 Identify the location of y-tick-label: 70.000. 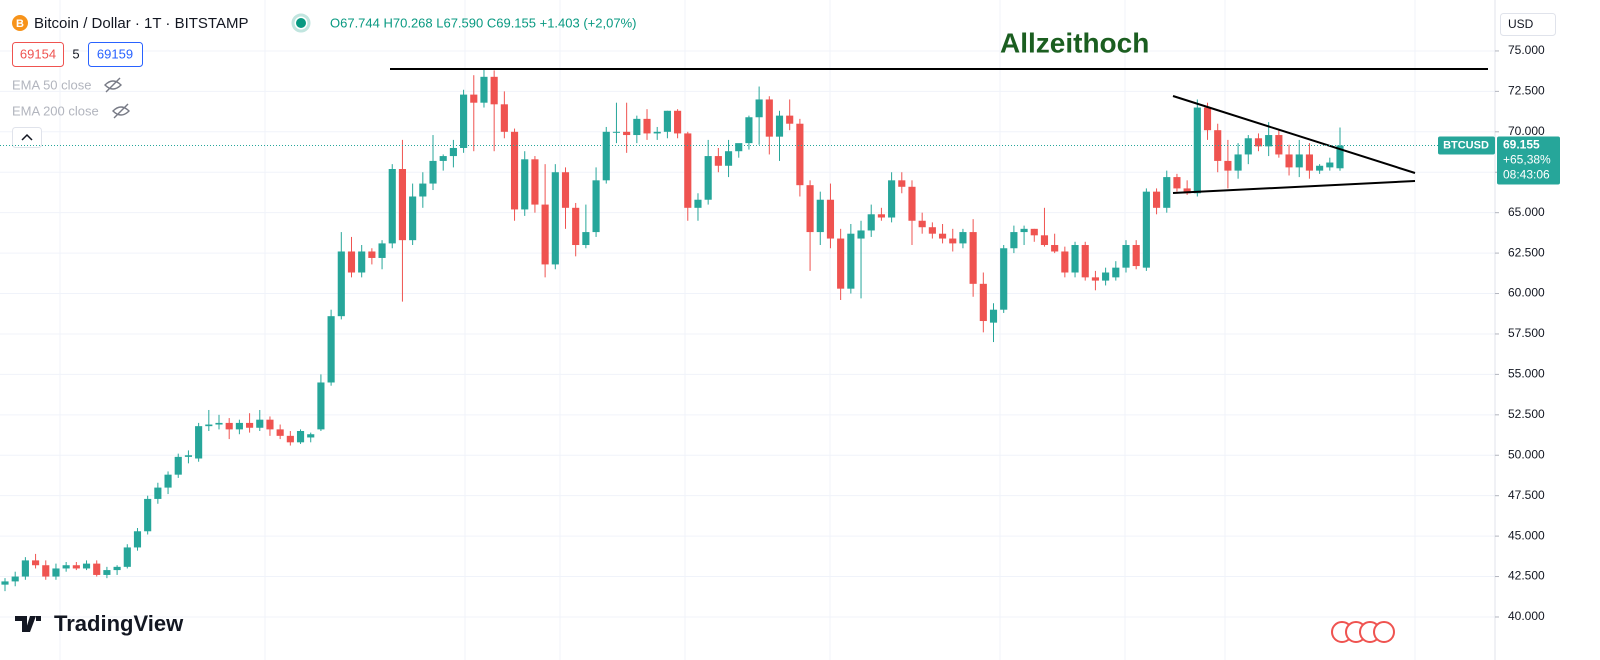
(1526, 131).